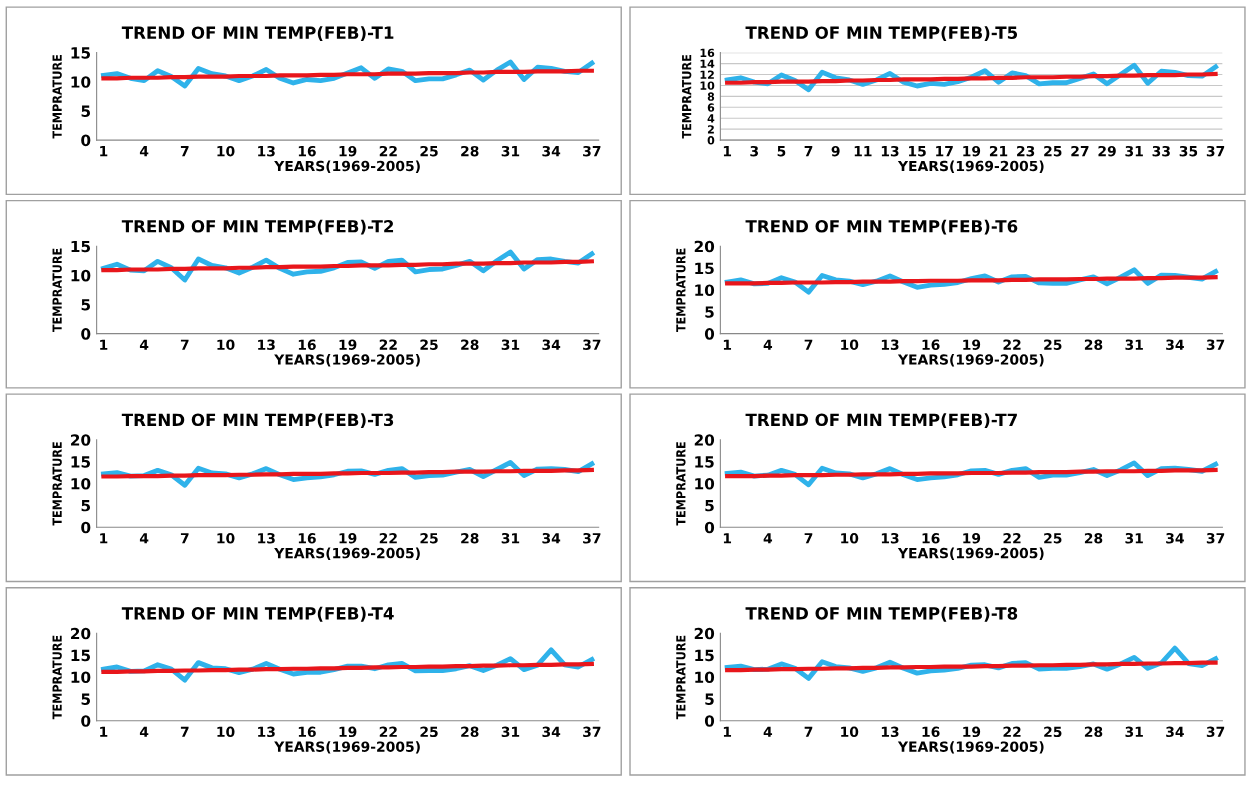 This screenshot has height=786, width=1255. What do you see at coordinates (707, 63) in the screenshot?
I see `y-tick-label: 14` at bounding box center [707, 63].